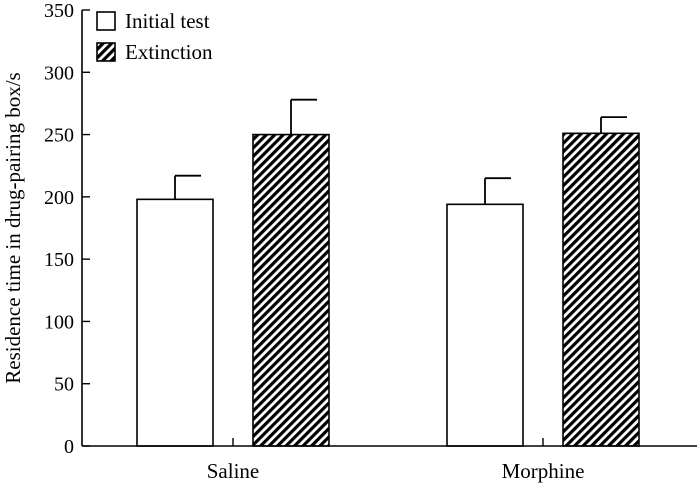 The width and height of the screenshot is (700, 483). I want to click on y-ticks: 0 50 100 150 200 250 300 350, so click(67, 229).